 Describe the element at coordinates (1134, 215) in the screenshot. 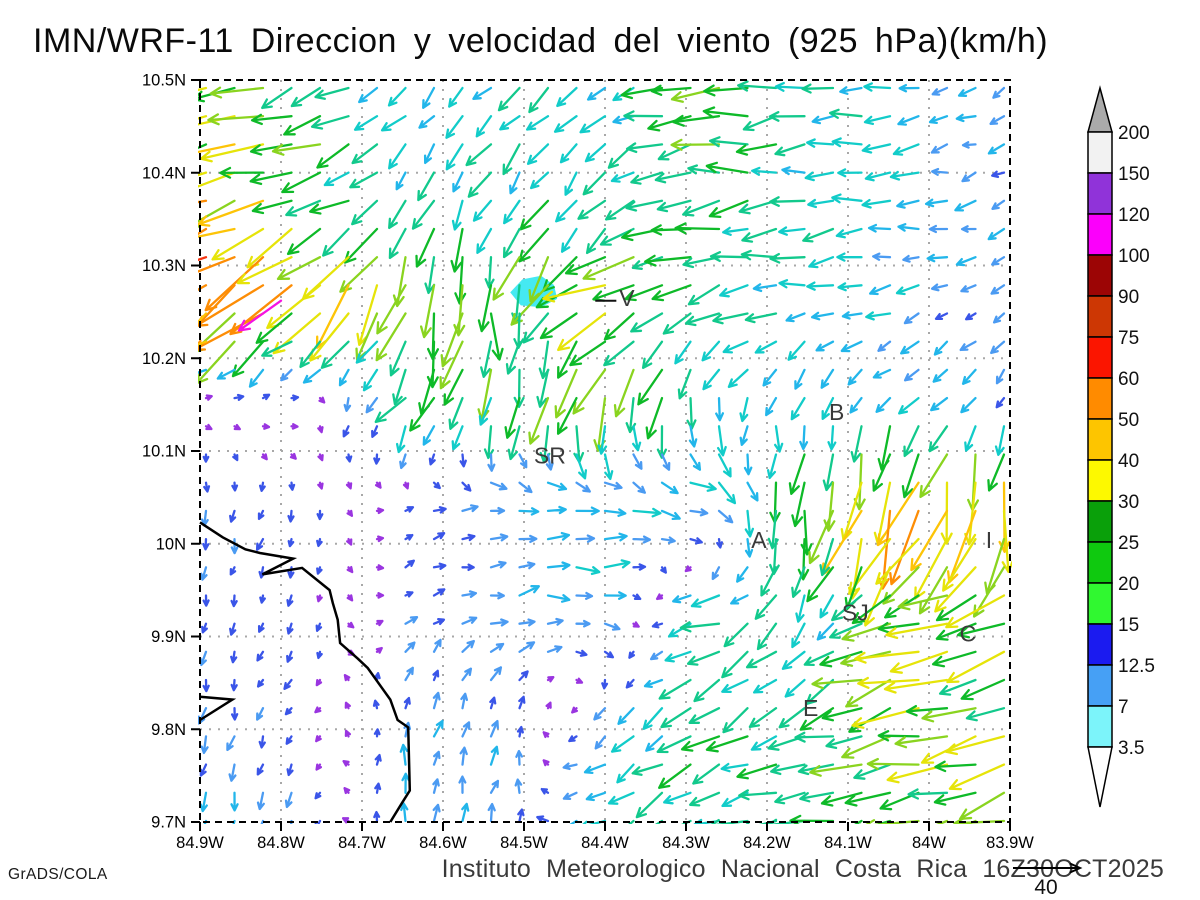

I see `colorbar-label: 120` at that location.